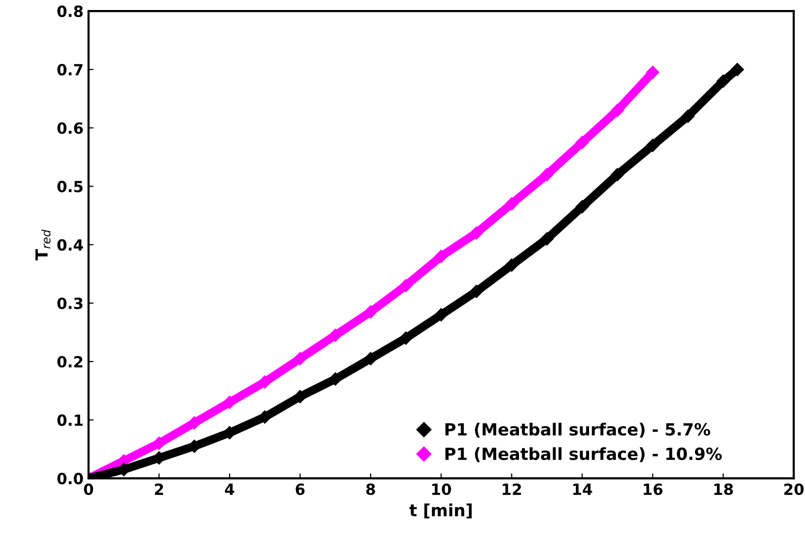 This screenshot has width=805, height=553. I want to click on legend-label: P1 (Meatball surface) - 10.9%, so click(583, 454).